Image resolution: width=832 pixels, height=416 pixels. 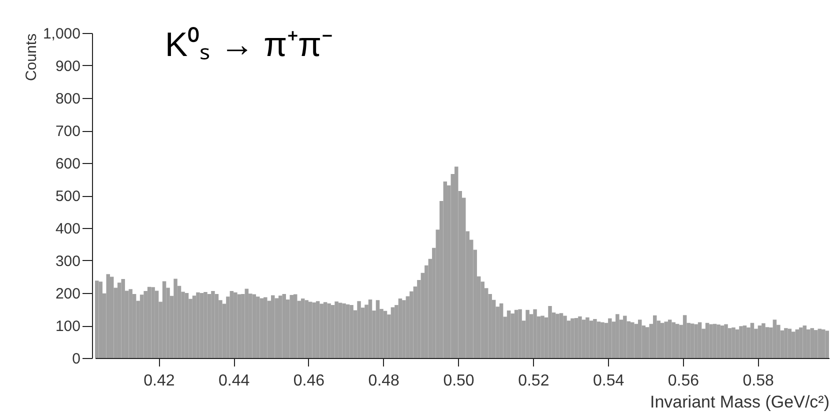 I want to click on y-tick-label: 100, so click(x=67, y=326).